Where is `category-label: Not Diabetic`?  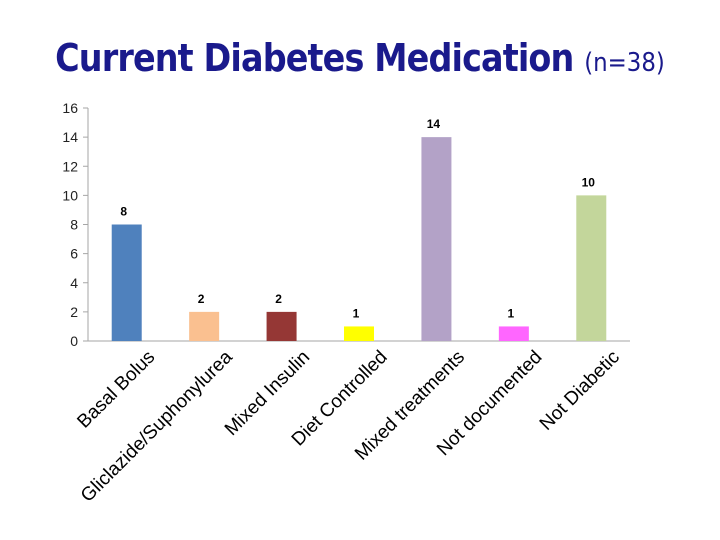
category-label: Not Diabetic is located at coordinates (580, 391).